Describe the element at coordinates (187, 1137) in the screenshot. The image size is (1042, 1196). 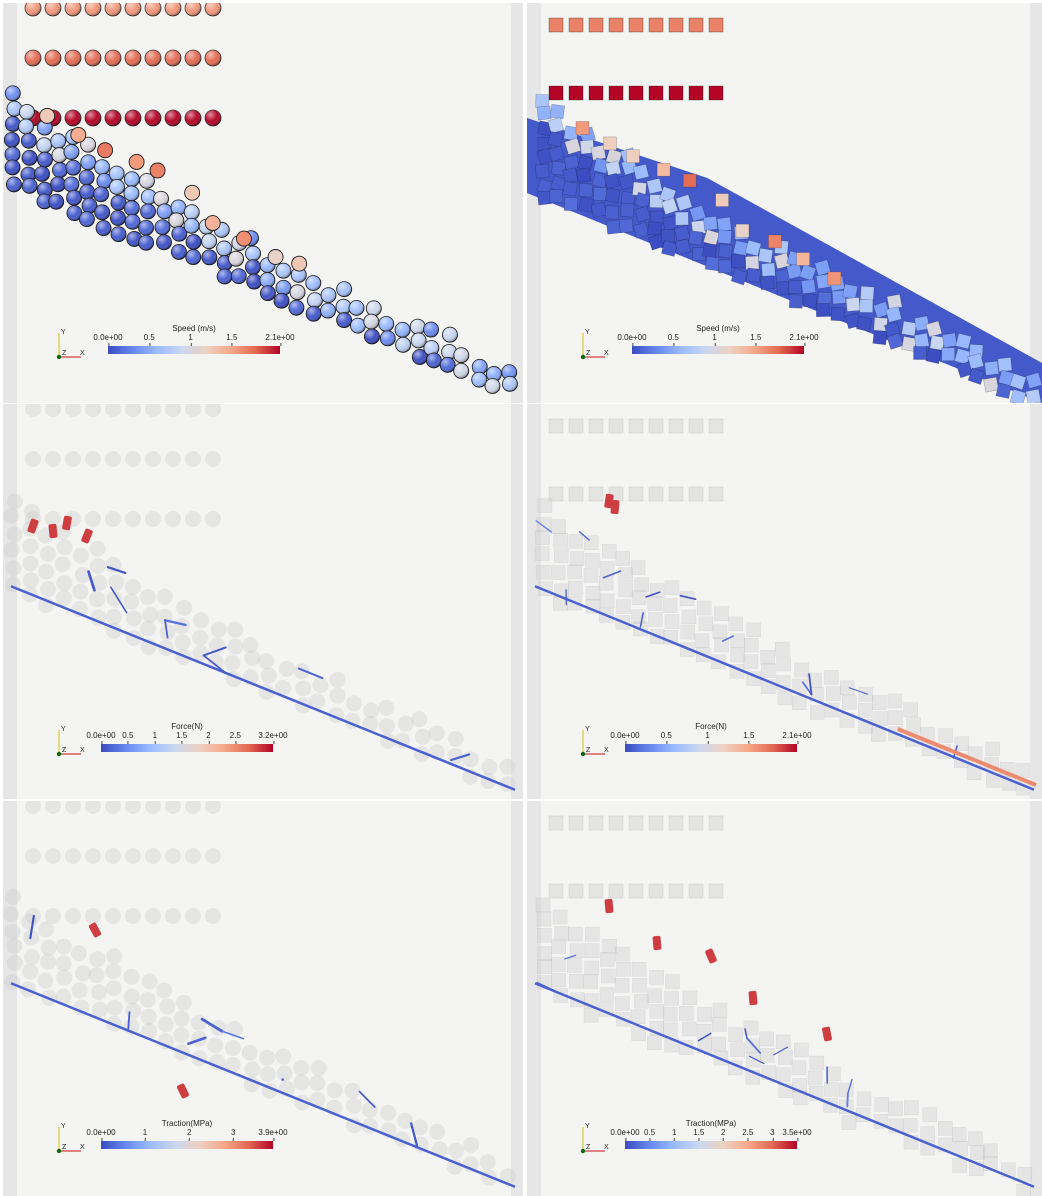
I see `colorbar: Traction(MPa) 0.0e+00 1 2 3 3.9e+00` at that location.